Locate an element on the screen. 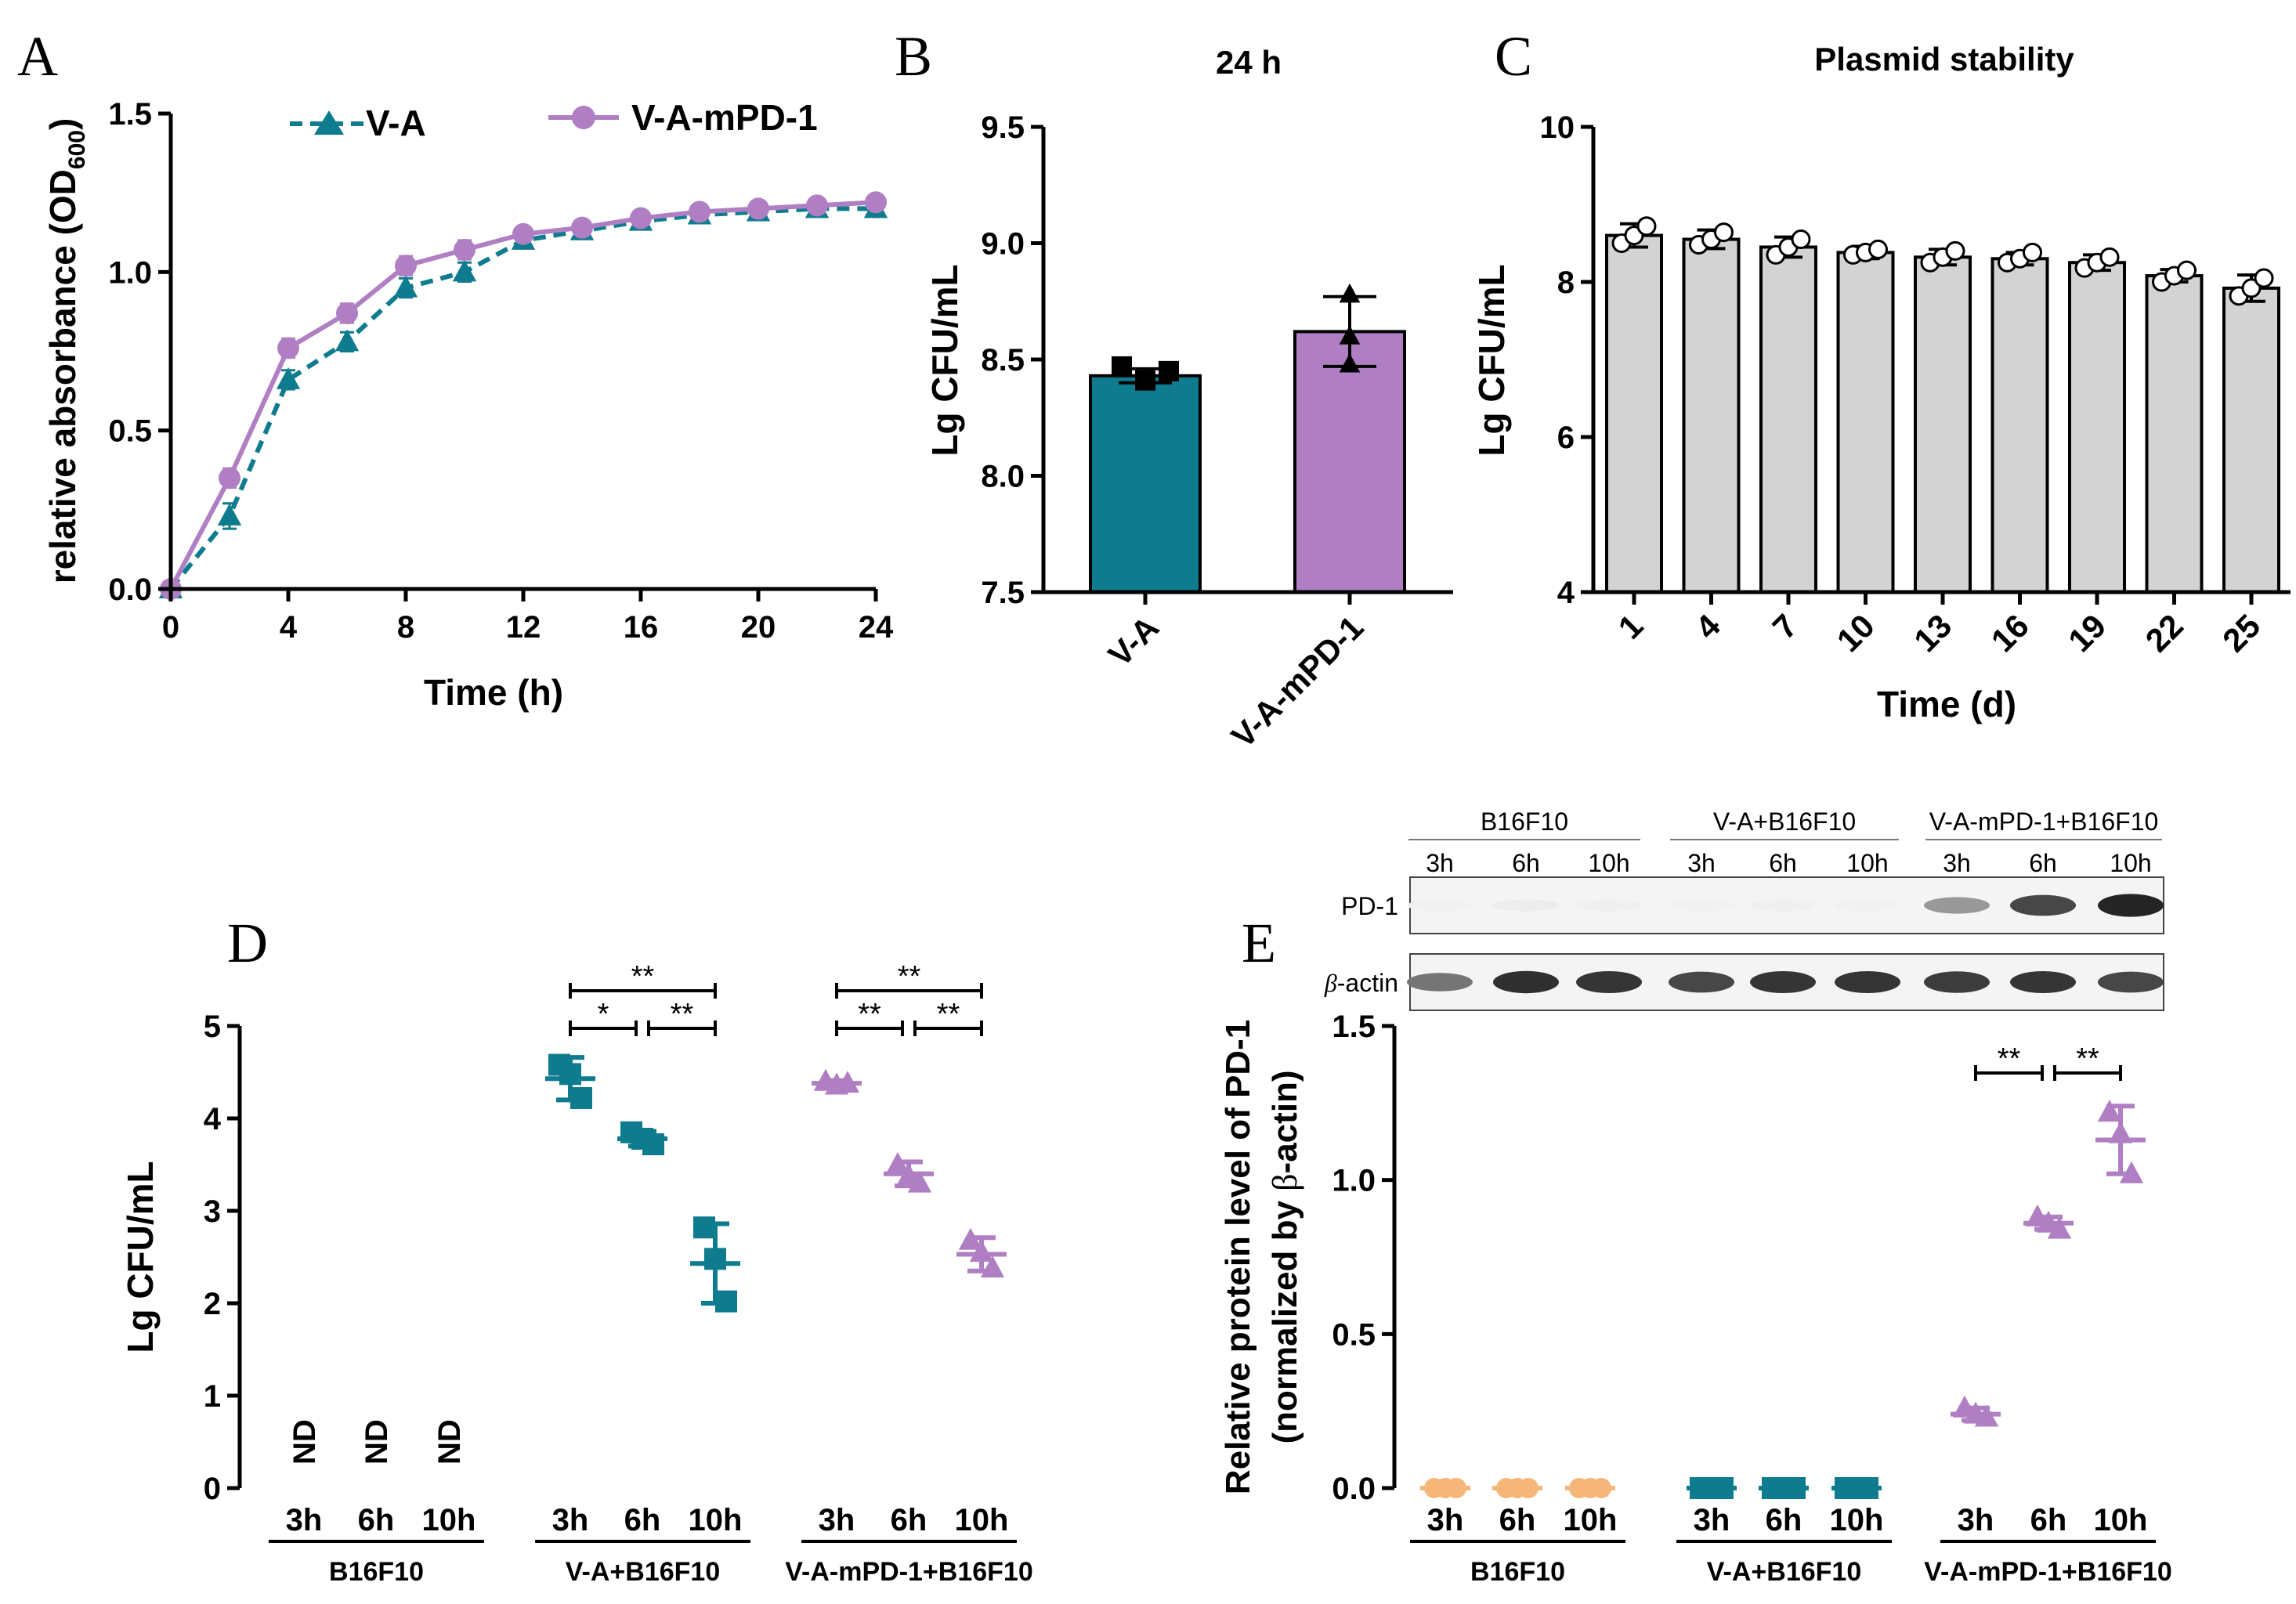 The height and width of the screenshot is (1604, 2296). significance-label: * is located at coordinates (603, 1014).